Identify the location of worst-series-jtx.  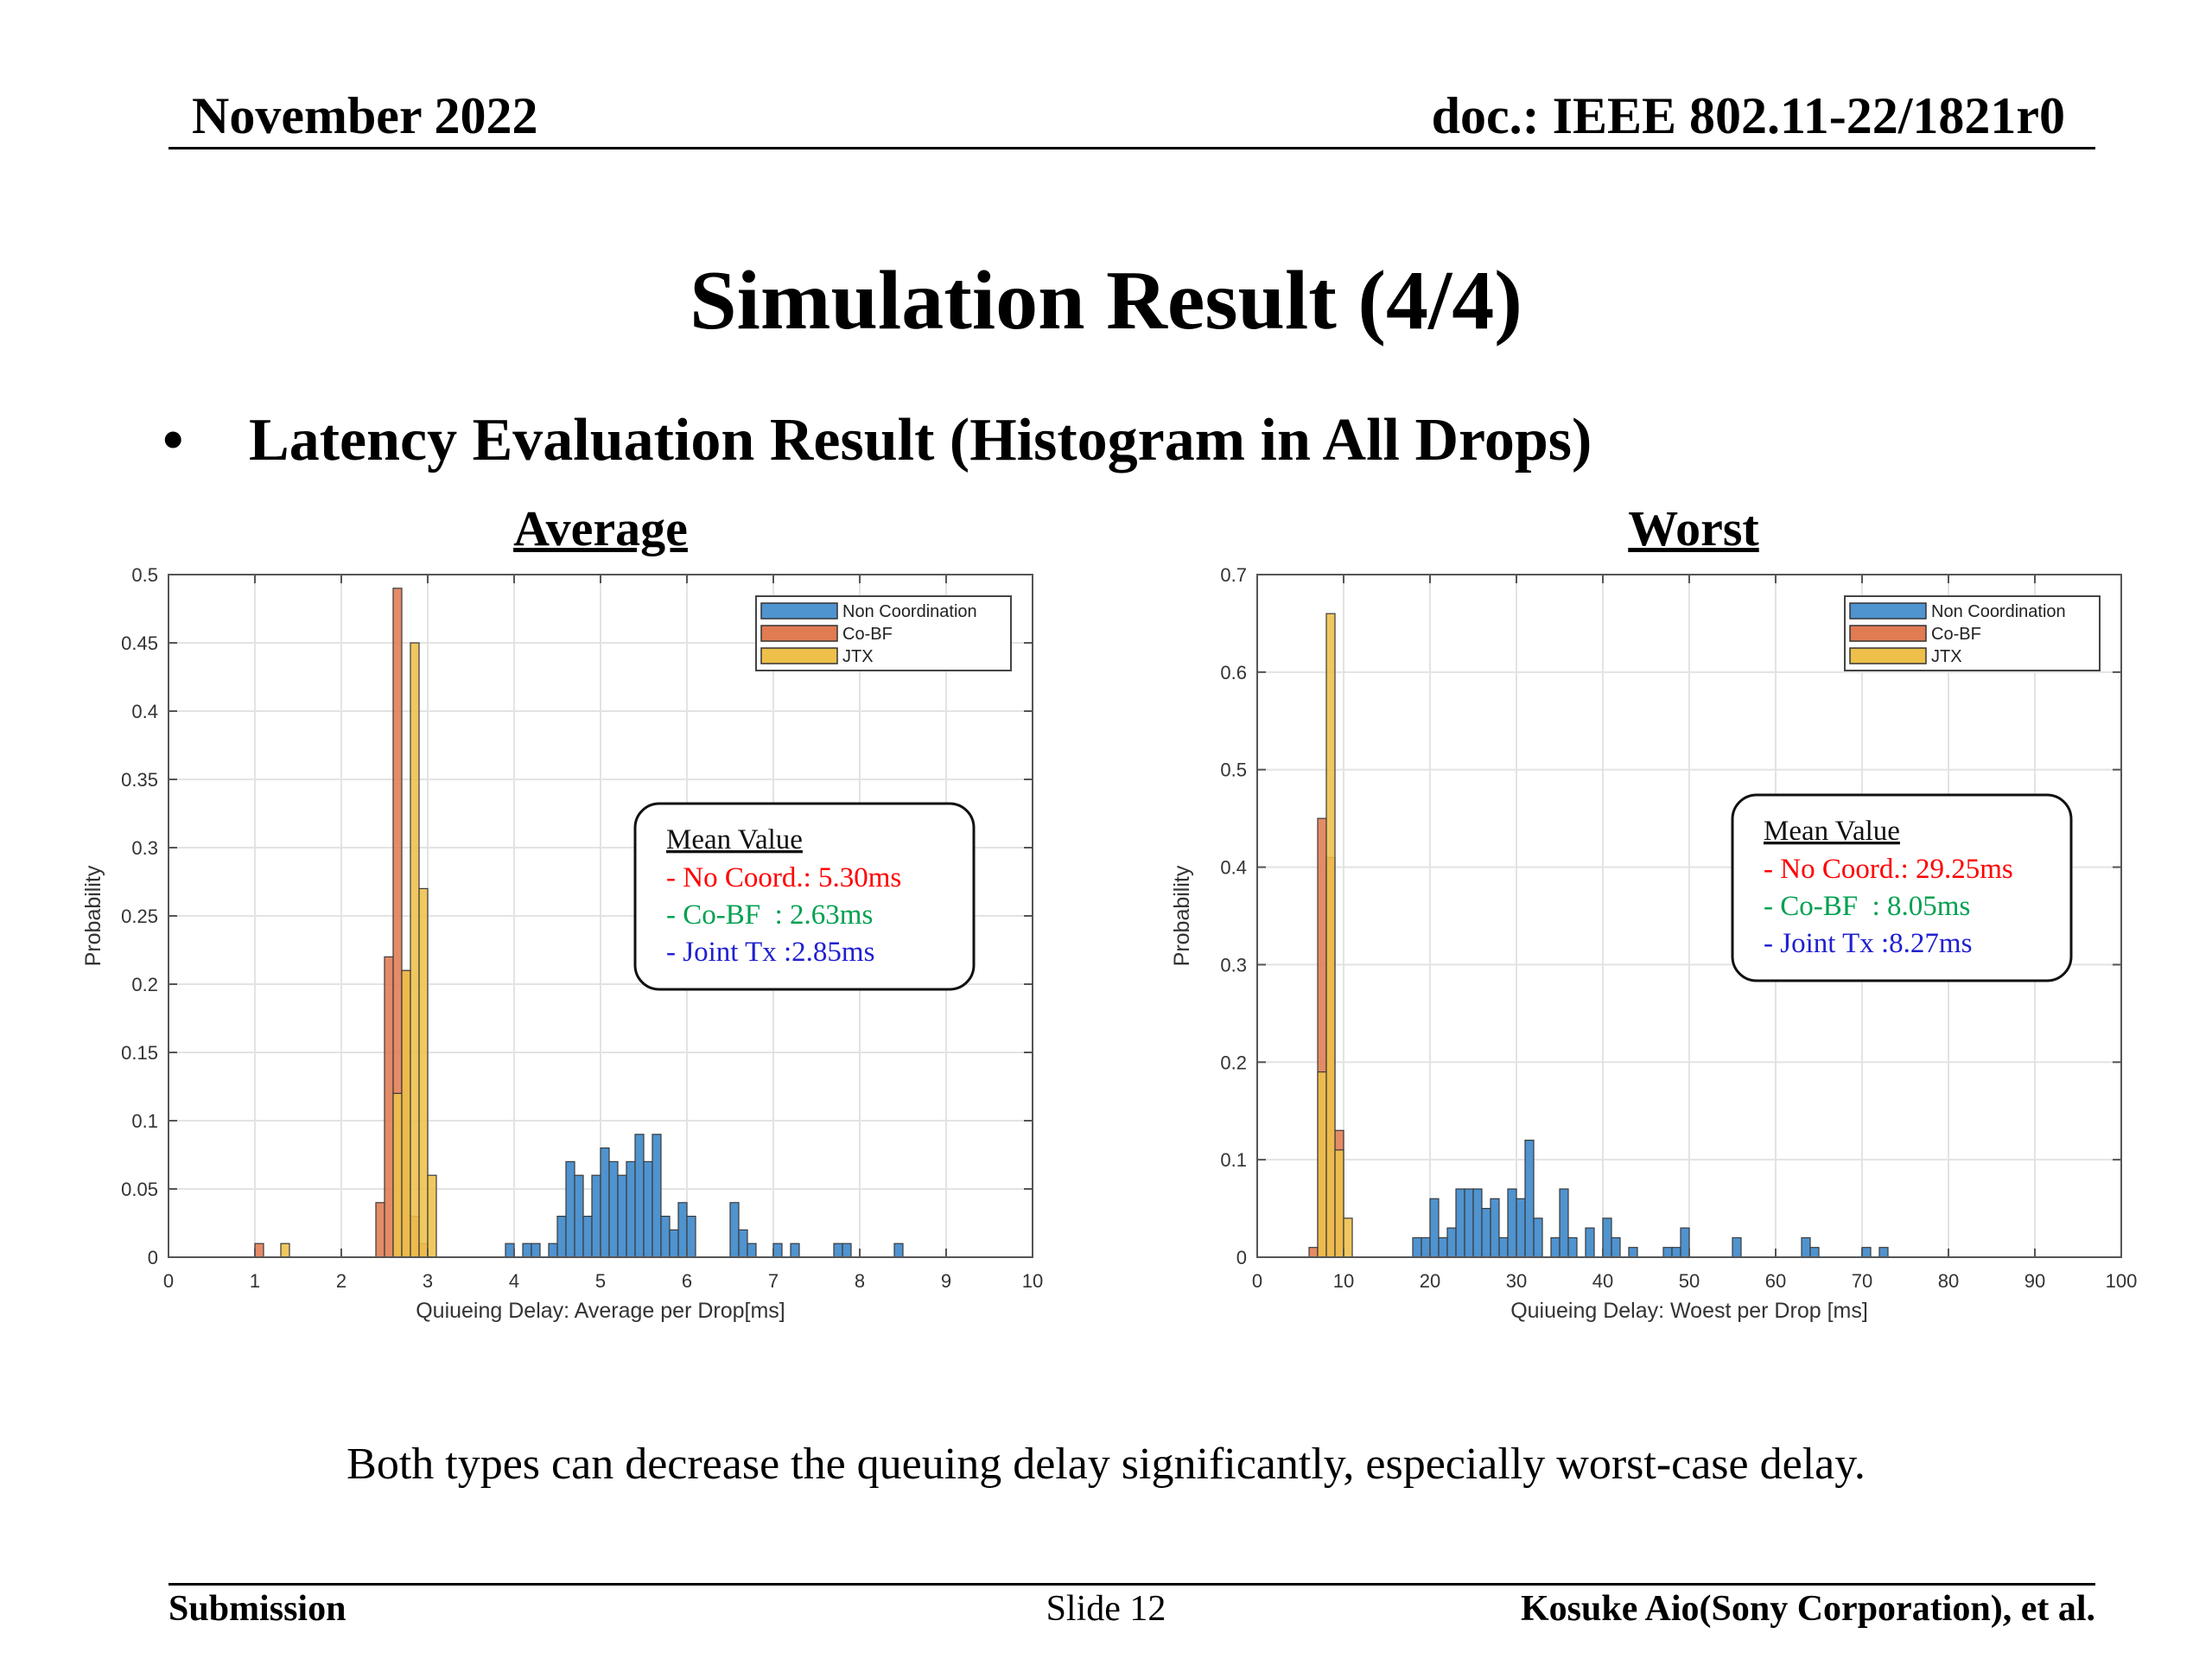
(1335, 936).